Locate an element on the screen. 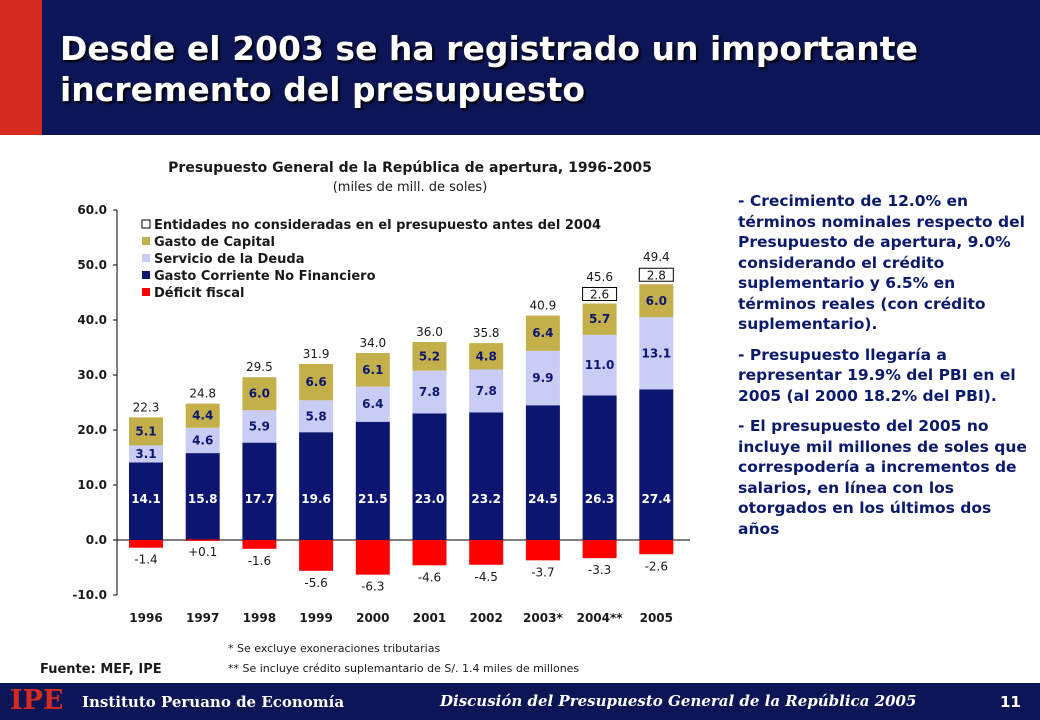 This screenshot has width=1040, height=720. data-label: 5.7 is located at coordinates (599, 319).